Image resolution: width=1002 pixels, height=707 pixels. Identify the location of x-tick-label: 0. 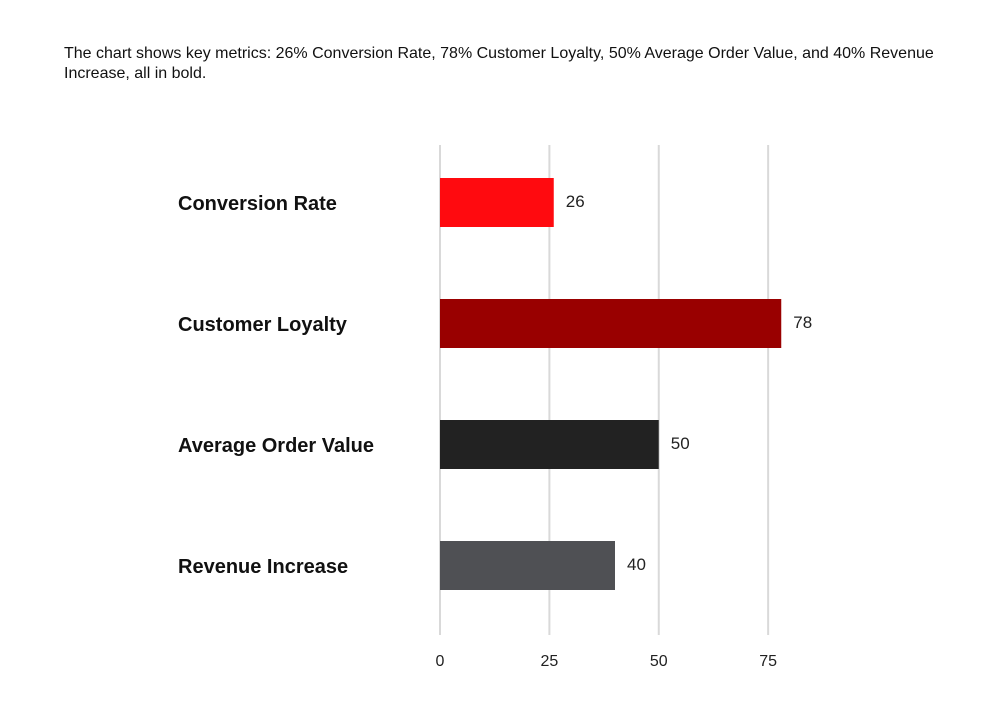
(440, 661).